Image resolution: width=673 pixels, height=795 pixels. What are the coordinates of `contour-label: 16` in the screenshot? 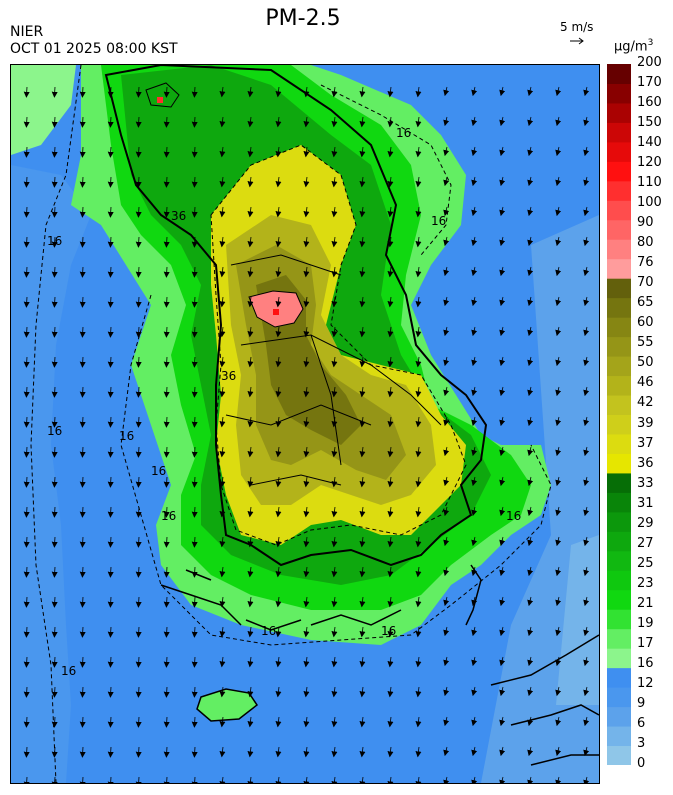 It's located at (513, 516).